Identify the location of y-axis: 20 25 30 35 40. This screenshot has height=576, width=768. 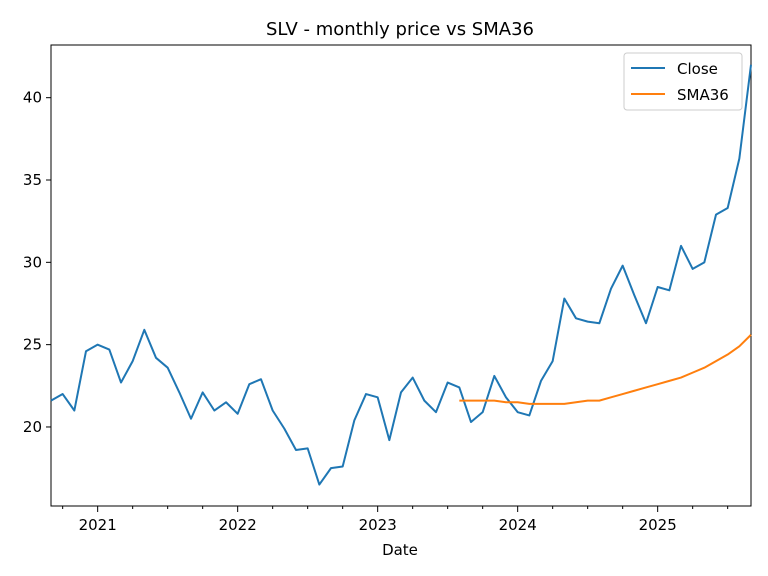
(37, 262).